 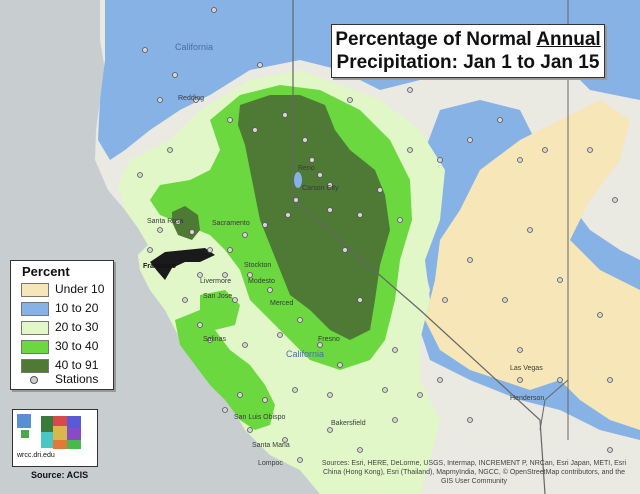 What do you see at coordinates (282, 303) in the screenshot?
I see `place-label-merced: Merced` at bounding box center [282, 303].